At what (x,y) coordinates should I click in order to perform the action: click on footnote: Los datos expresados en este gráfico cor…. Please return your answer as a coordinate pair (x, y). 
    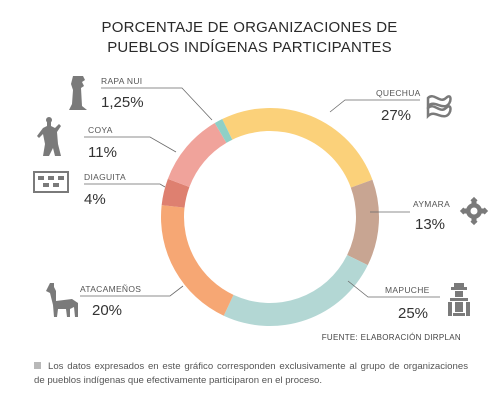
    Looking at the image, I should click on (251, 374).